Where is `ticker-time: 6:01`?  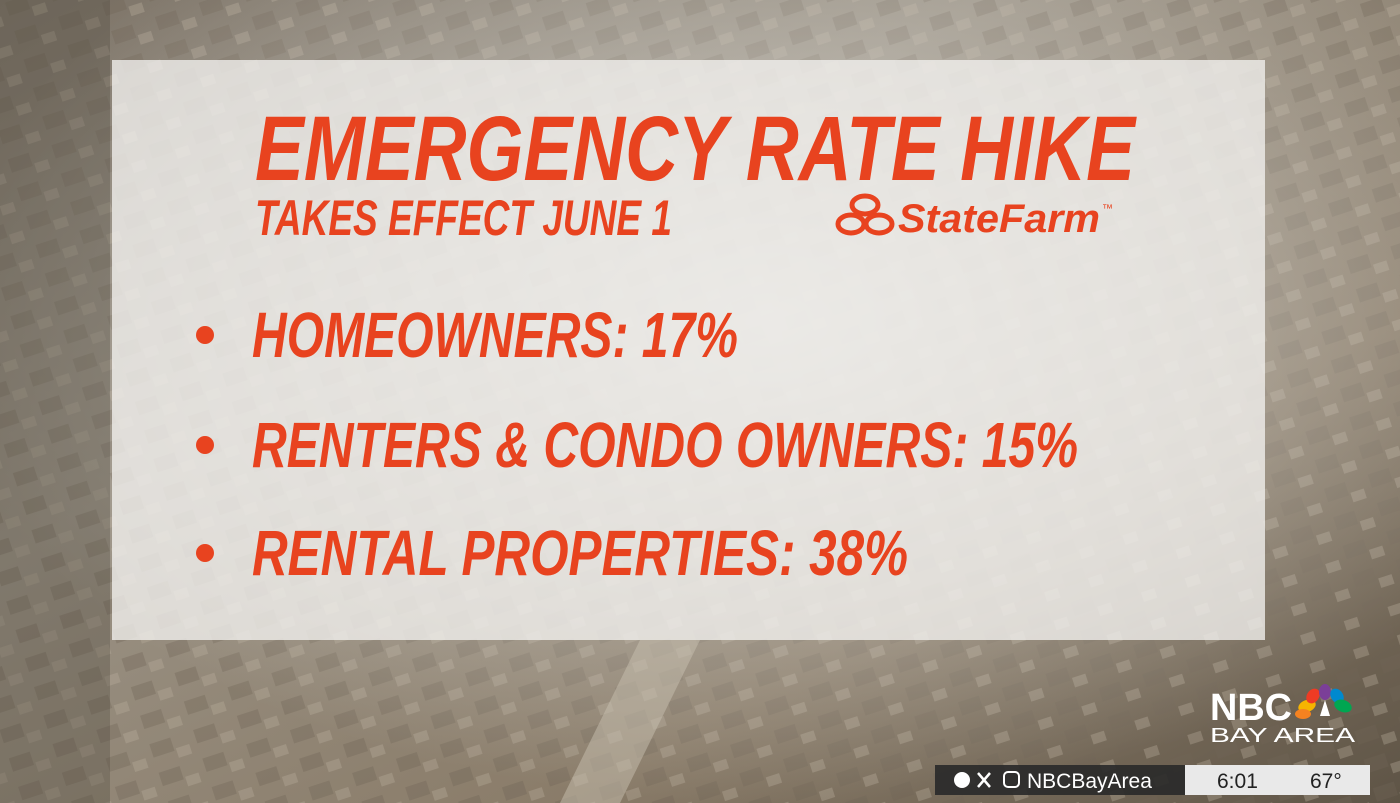
ticker-time: 6:01 is located at coordinates (1237, 781).